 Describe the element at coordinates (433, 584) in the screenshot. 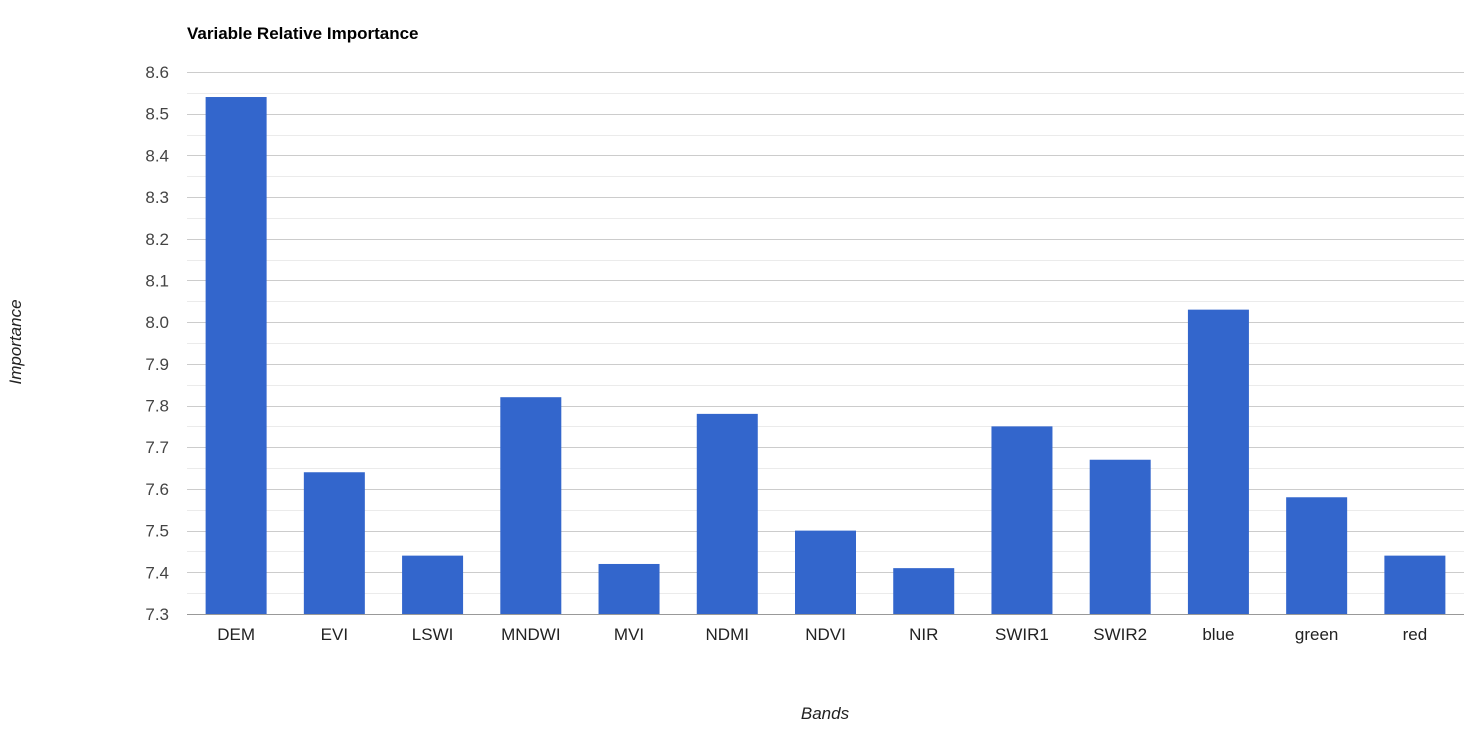

I see `bar-lswi` at that location.